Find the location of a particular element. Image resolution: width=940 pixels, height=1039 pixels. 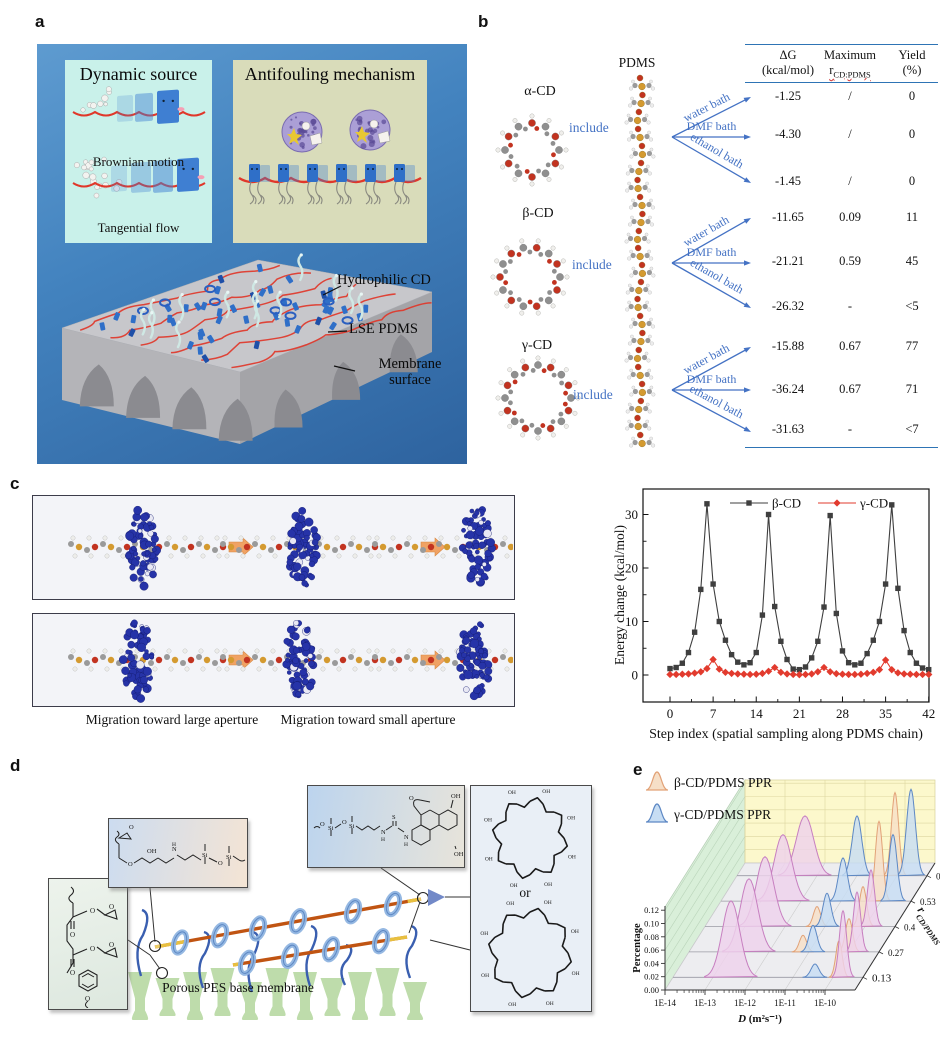

cyclodextrin-structure-box: OH OH OH OH OH OH OH OH OH OH OH OH OH OH OH OH is located at coordinates (531, 898).